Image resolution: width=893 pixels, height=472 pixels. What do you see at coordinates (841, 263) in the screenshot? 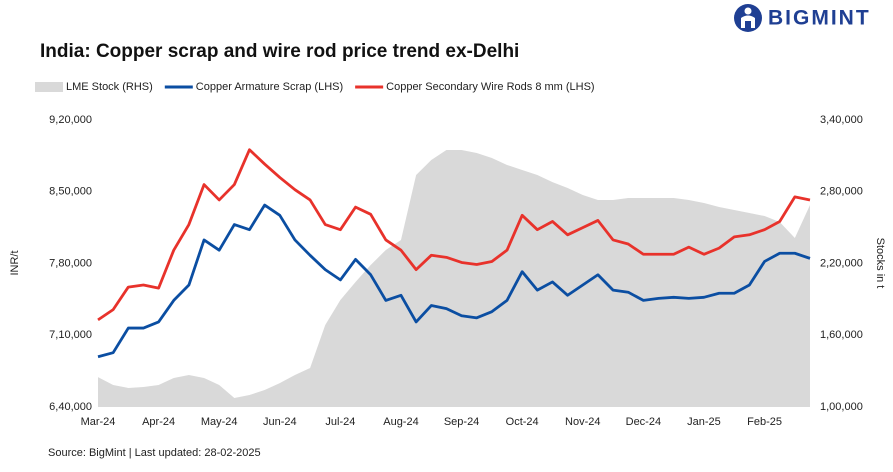
I see `y2-tick-label: 2,20,000` at bounding box center [841, 263].